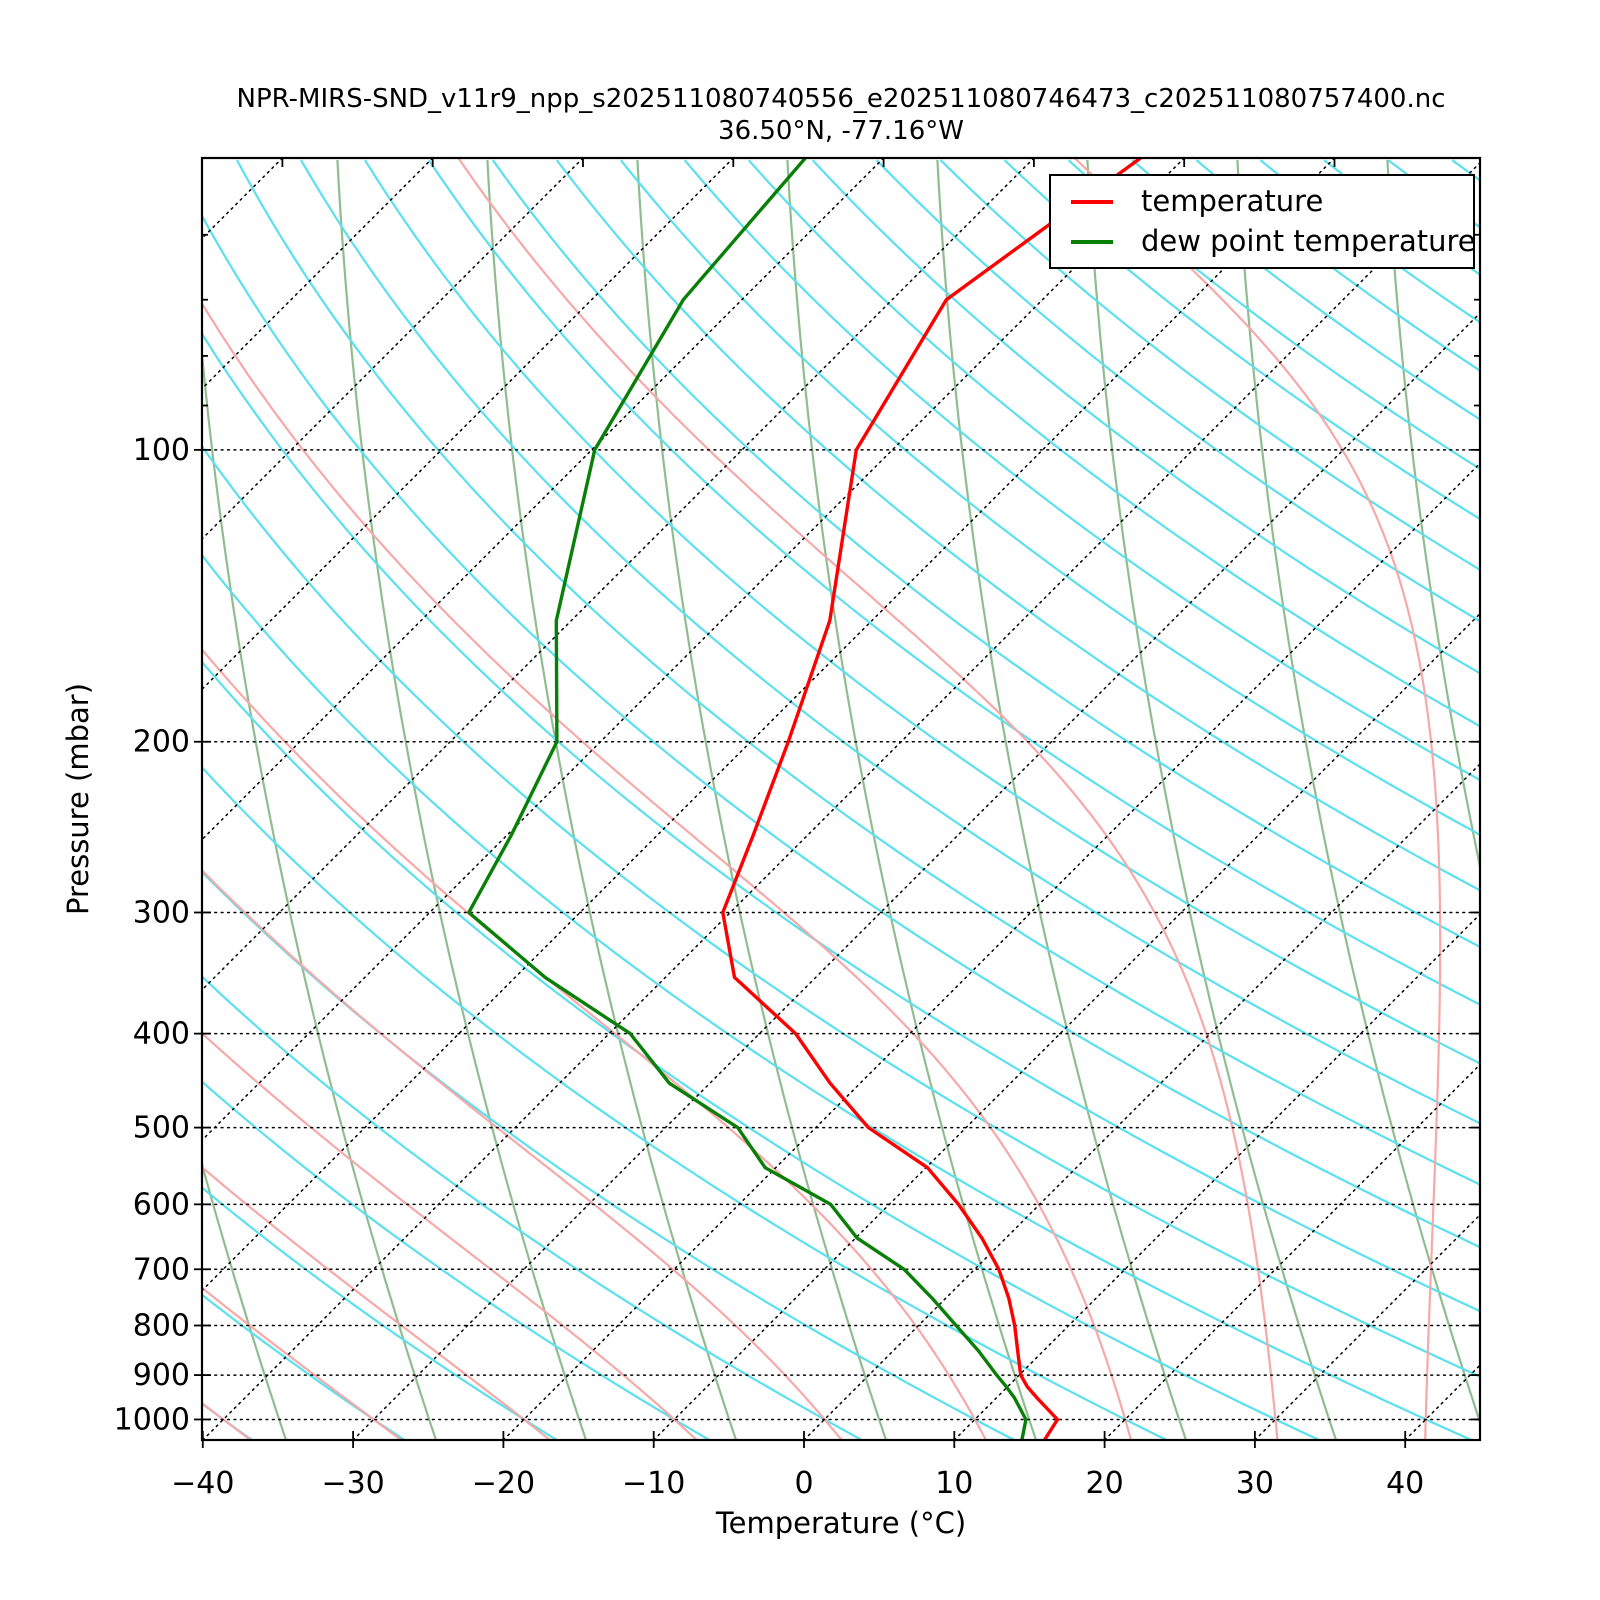  What do you see at coordinates (1262, 221) in the screenshot?
I see `legend-box: temperature dew point temperature` at bounding box center [1262, 221].